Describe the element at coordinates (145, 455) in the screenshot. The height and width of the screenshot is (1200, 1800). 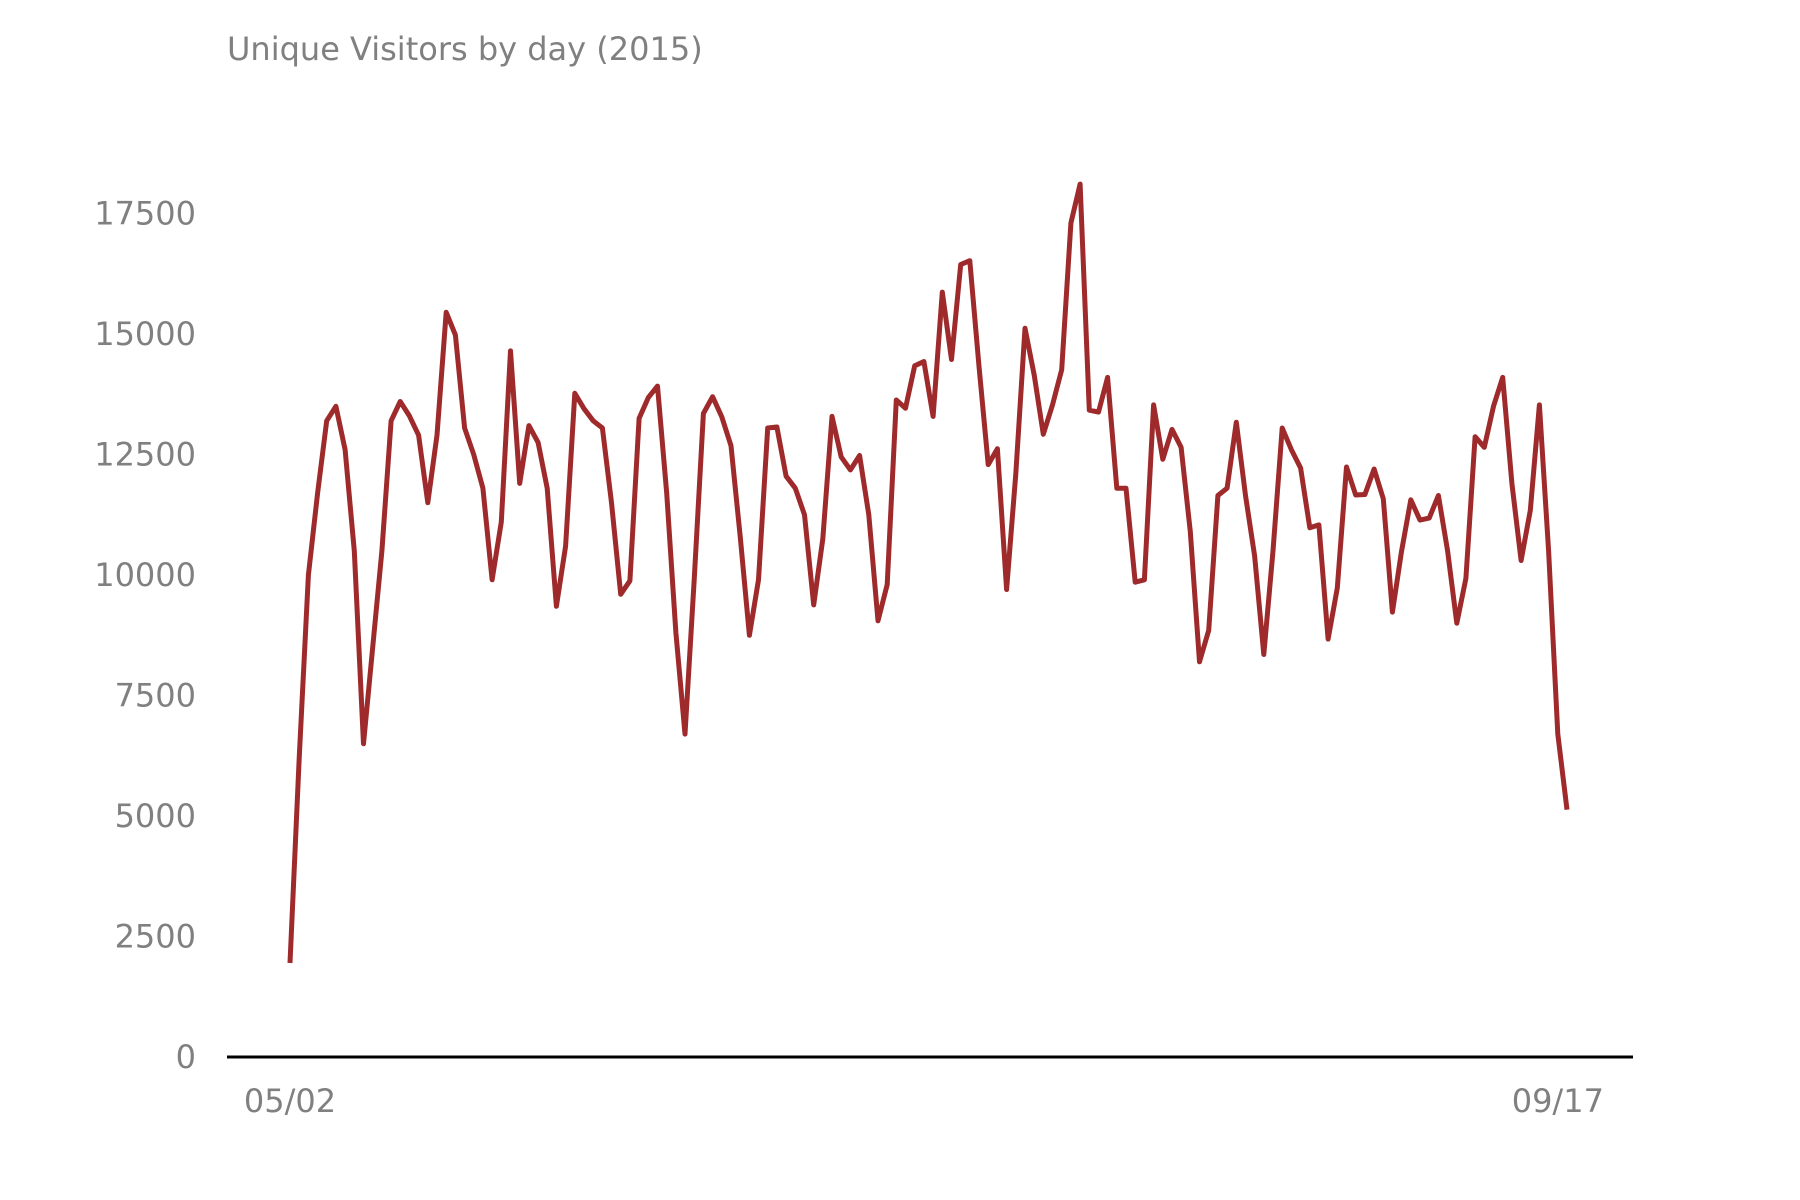
I see `y-tick-label: 12500` at that location.